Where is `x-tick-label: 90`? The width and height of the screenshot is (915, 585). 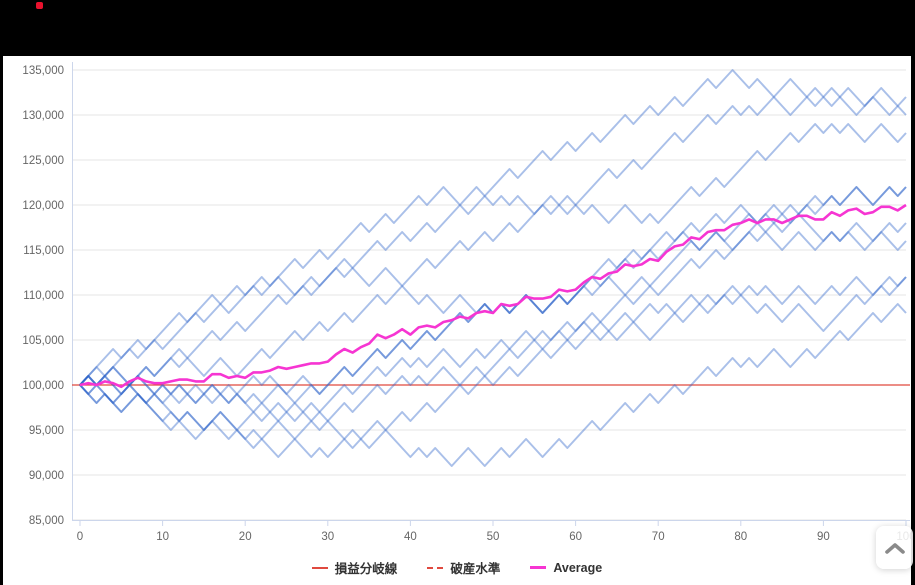
x-tick-label: 90 is located at coordinates (823, 537).